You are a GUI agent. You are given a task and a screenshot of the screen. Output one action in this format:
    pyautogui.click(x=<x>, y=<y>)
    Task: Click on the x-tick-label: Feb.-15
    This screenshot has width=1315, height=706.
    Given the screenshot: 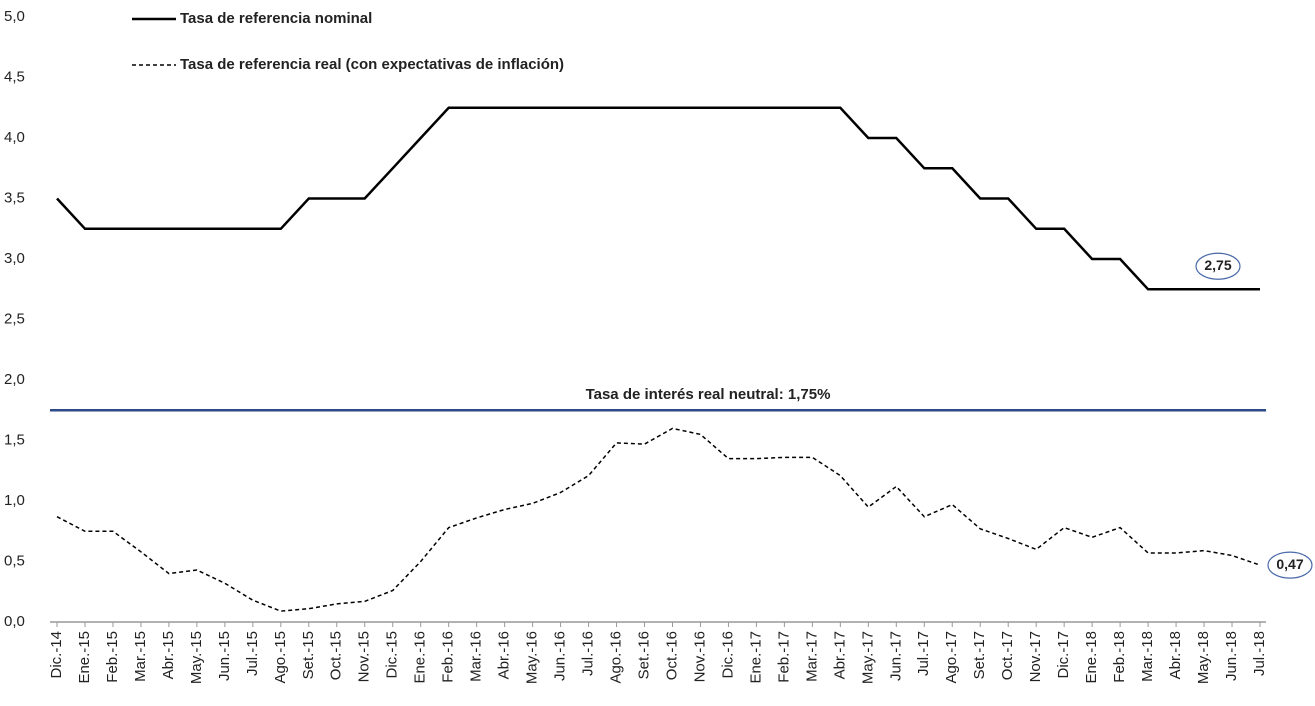 What is the action you would take?
    pyautogui.click(x=112, y=657)
    